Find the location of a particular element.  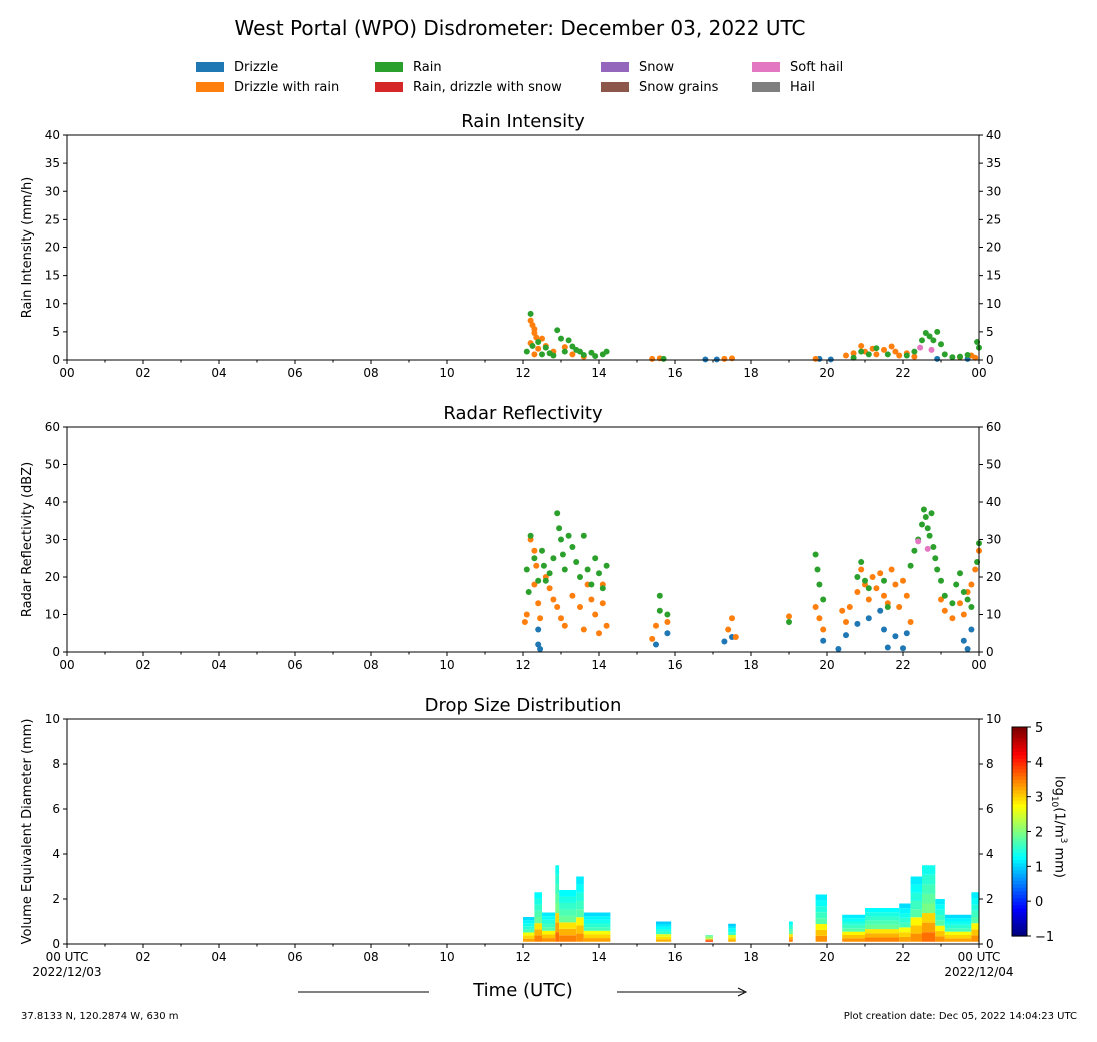

legend-label: Rain, drizzle with snow is located at coordinates (487, 87).